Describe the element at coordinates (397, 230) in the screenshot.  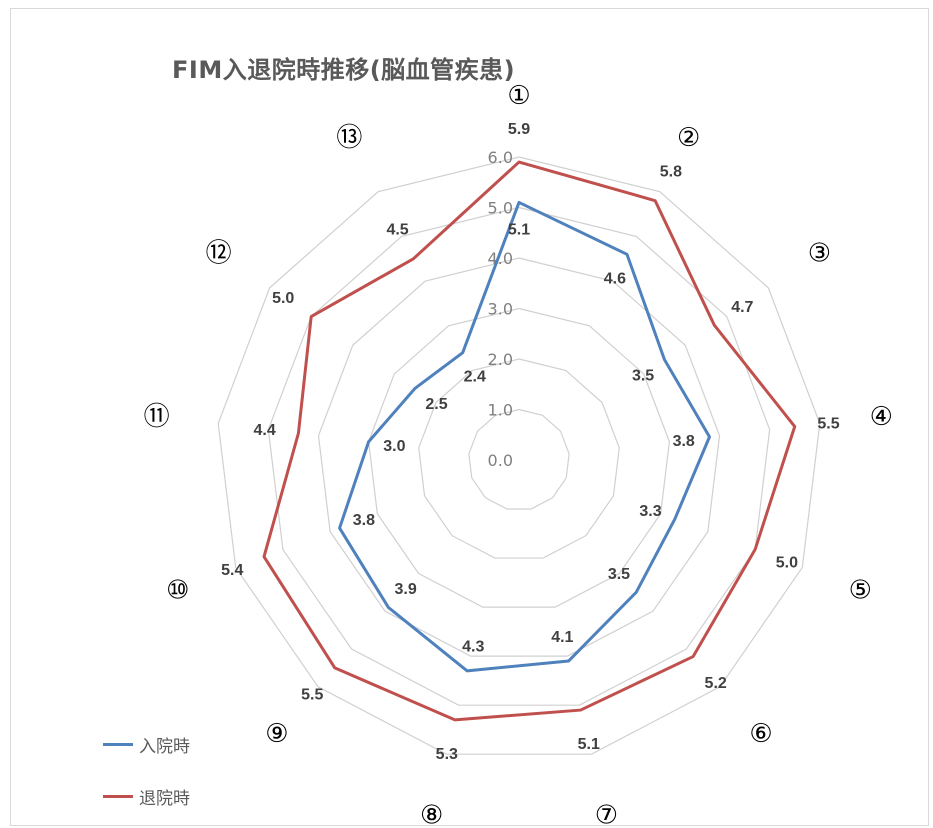
I see `data-label: 4.5` at that location.